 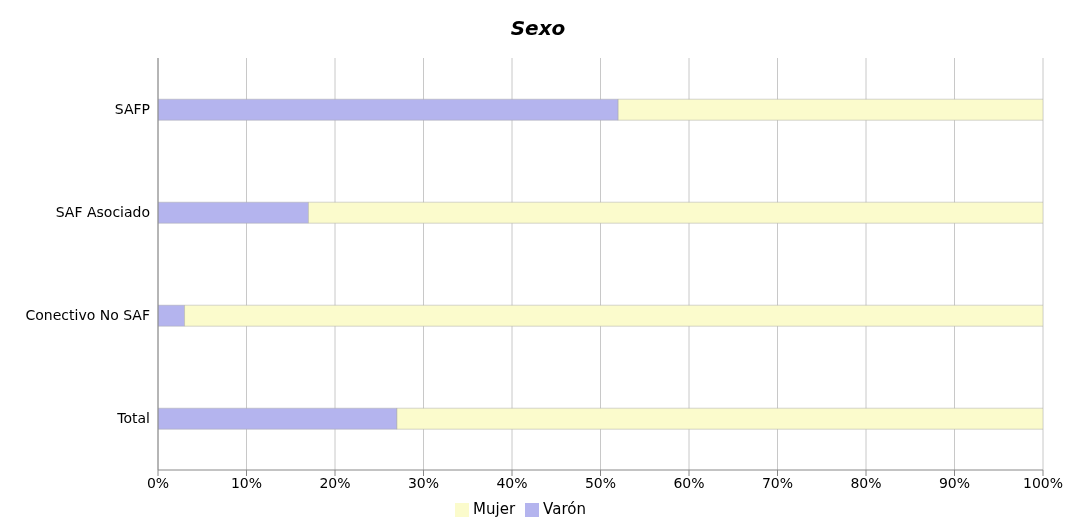 What do you see at coordinates (866, 482) in the screenshot?
I see `x-tick-label: 80%` at bounding box center [866, 482].